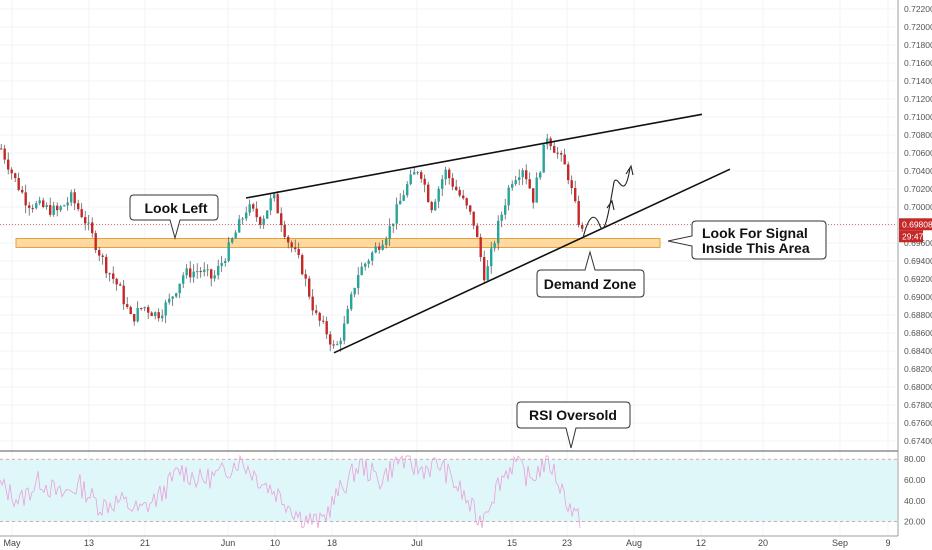 This screenshot has height=550, width=932. I want to click on projection-path, so click(606, 203).